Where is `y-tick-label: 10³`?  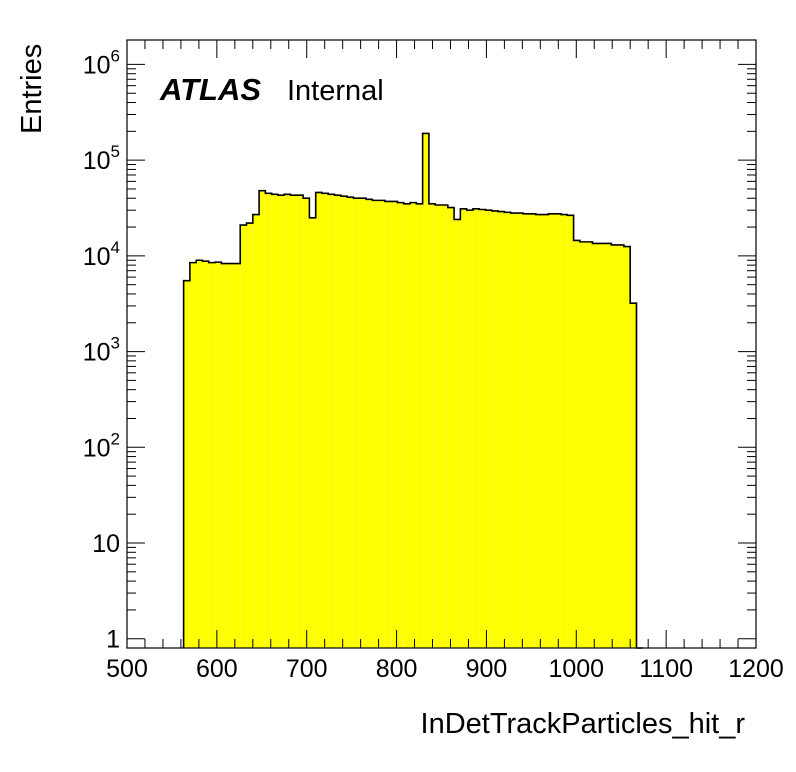
y-tick-label: 10³ is located at coordinates (101, 350).